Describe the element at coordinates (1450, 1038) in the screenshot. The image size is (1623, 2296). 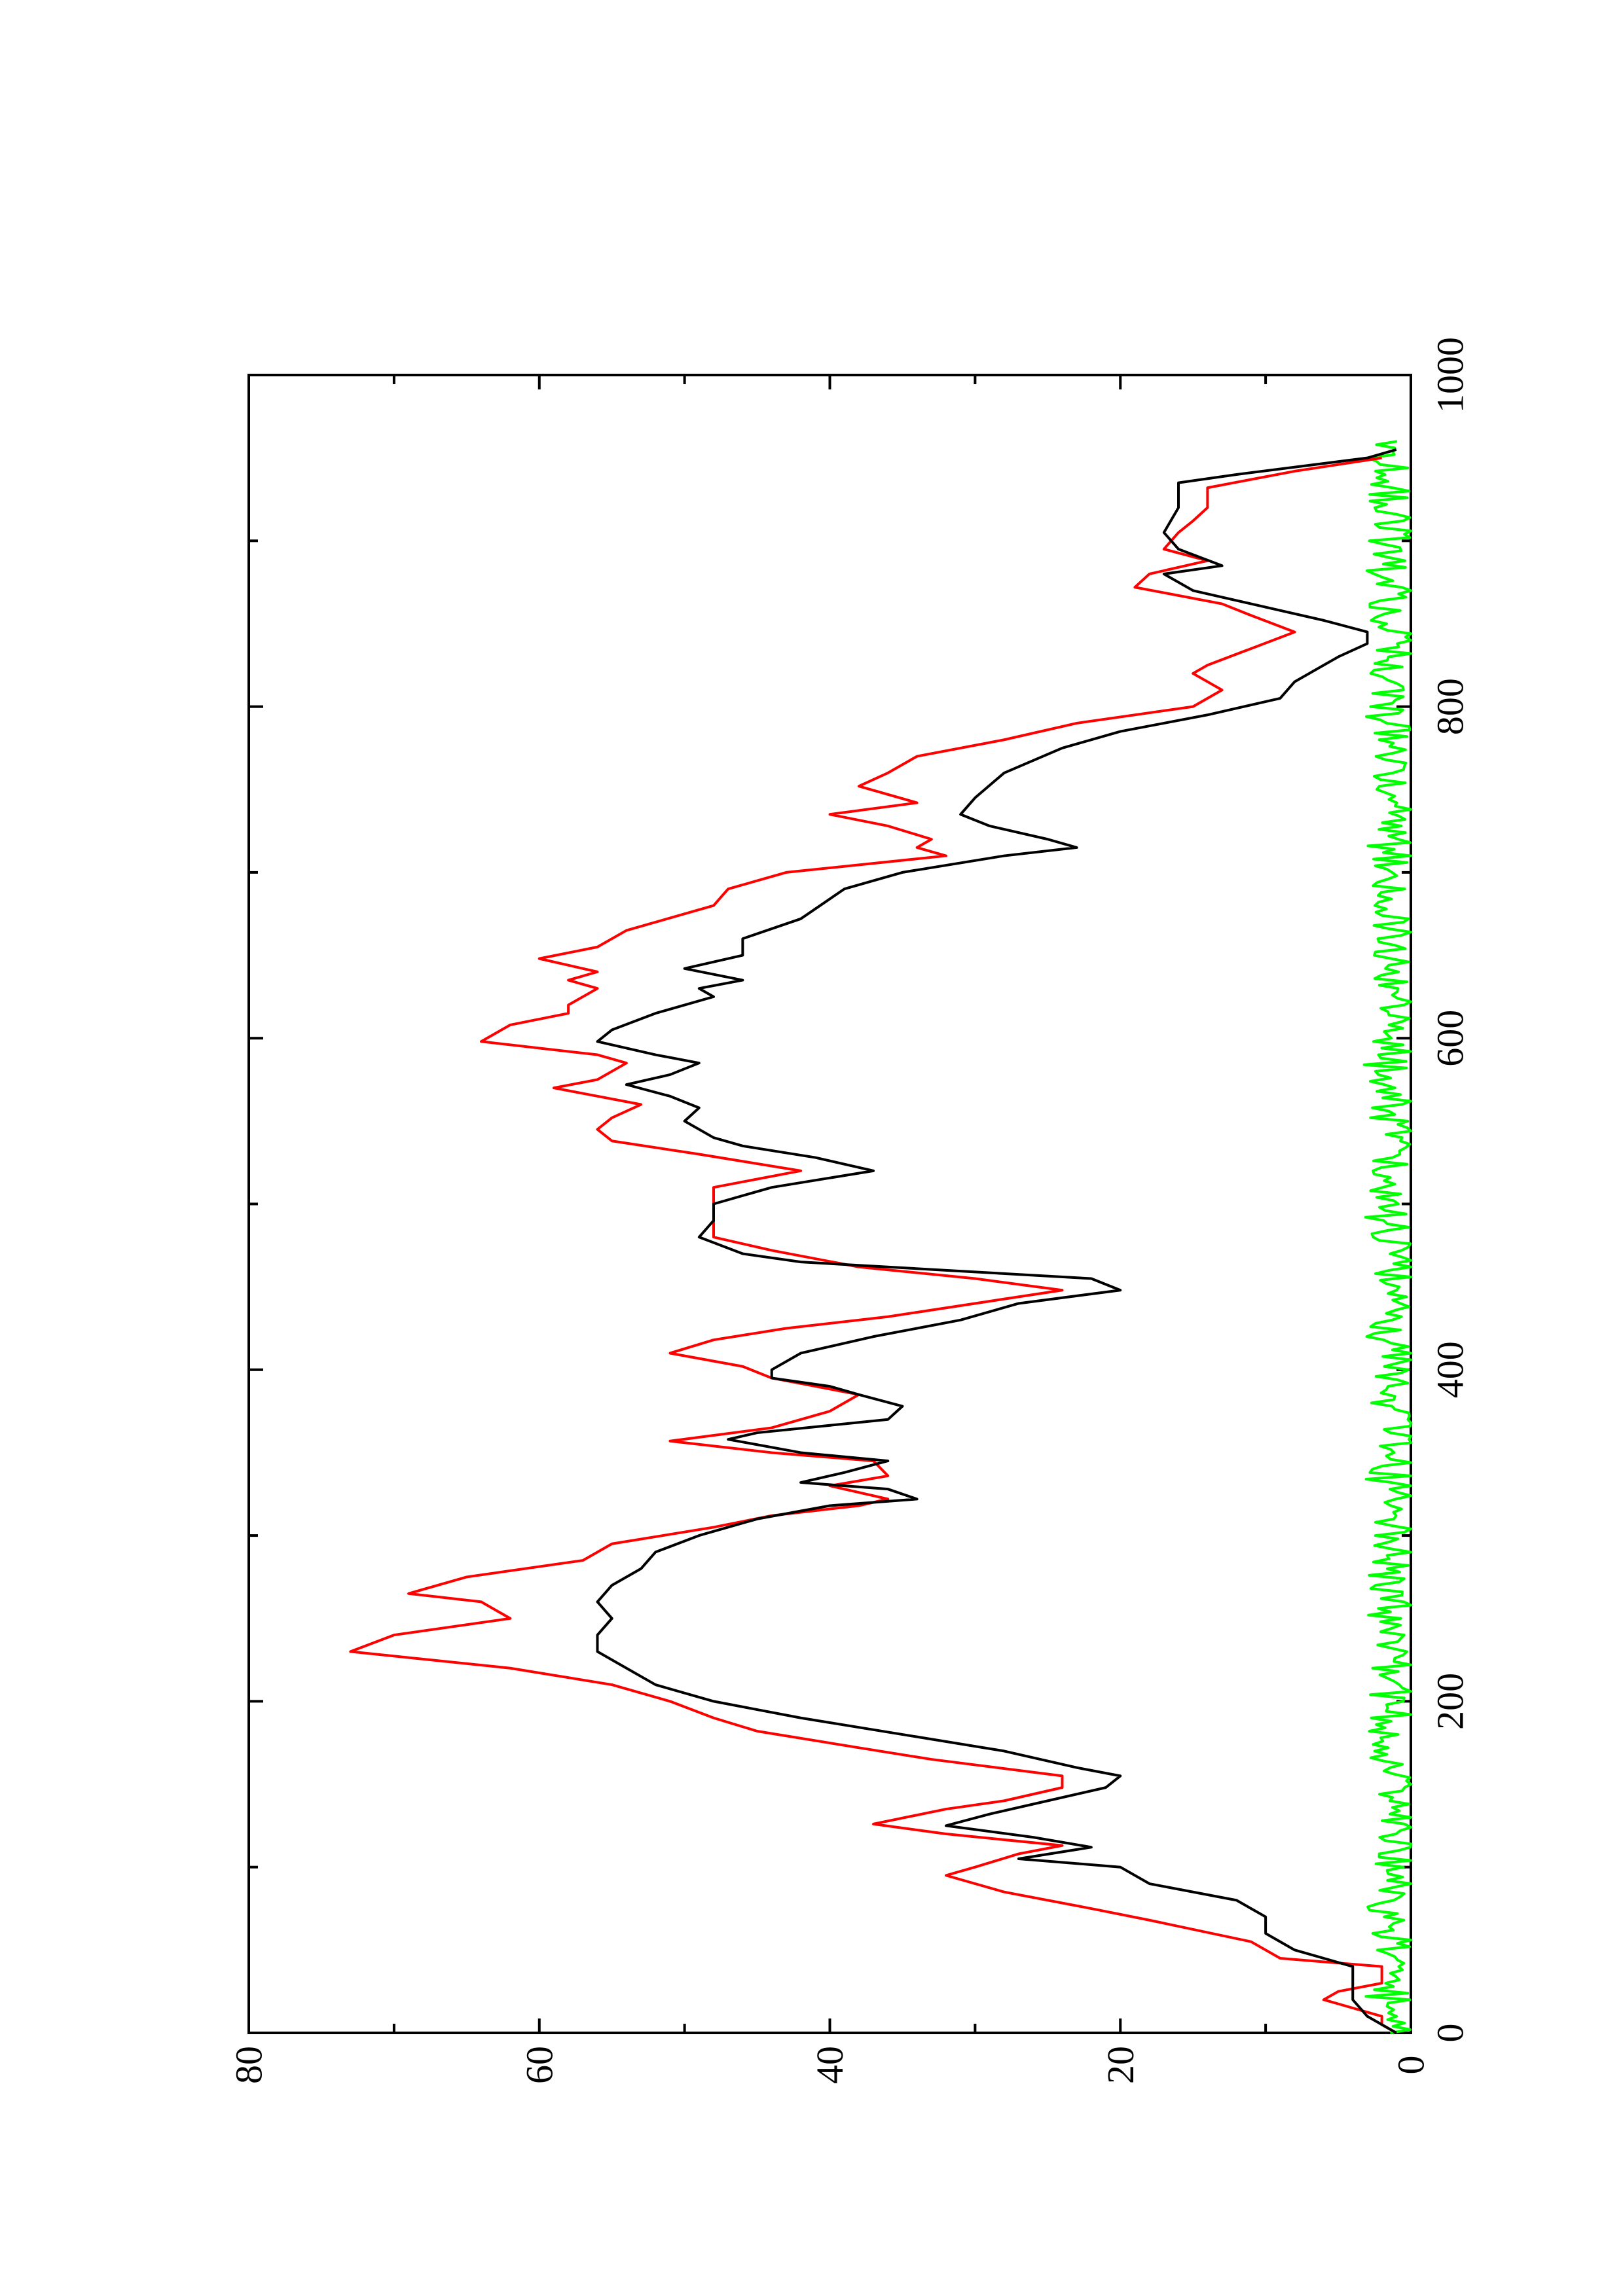
I see `x-tick-label: 600` at that location.